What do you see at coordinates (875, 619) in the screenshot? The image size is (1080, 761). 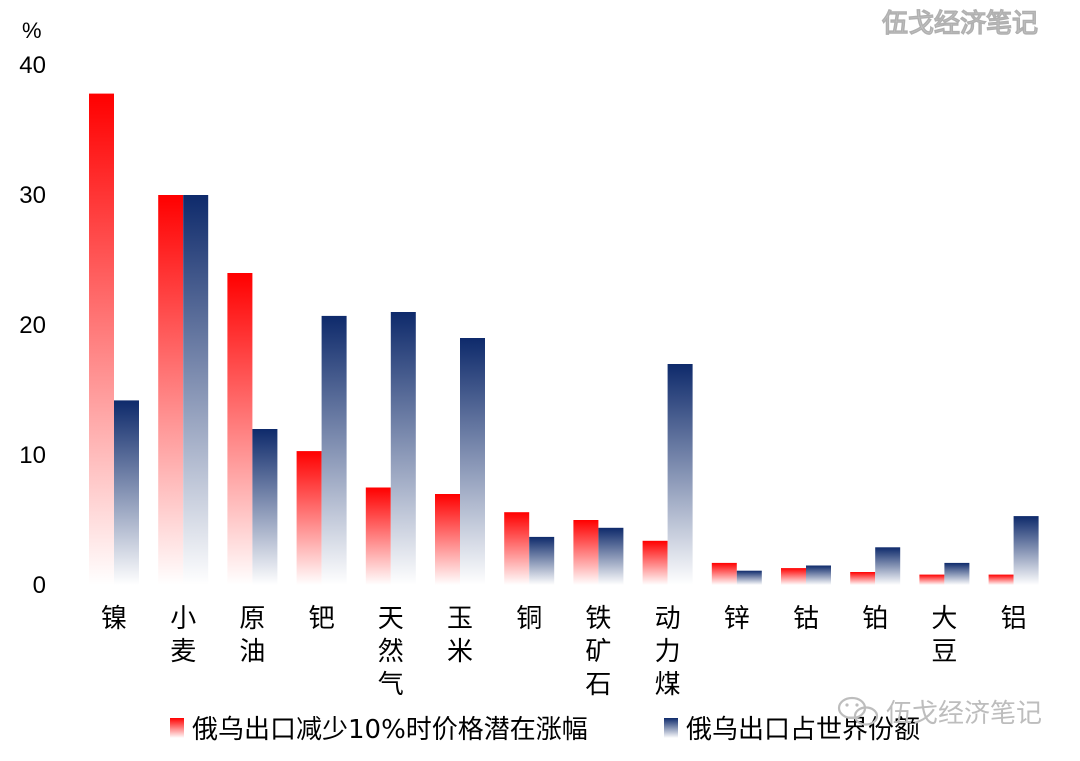 I see `x-tick-label: 铂` at bounding box center [875, 619].